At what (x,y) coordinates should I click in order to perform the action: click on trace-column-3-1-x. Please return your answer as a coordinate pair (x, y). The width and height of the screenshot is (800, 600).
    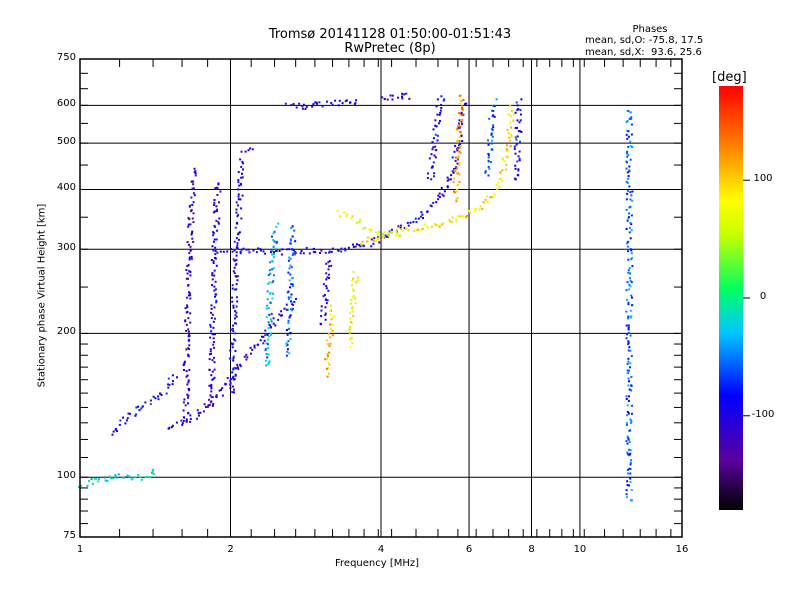
    Looking at the image, I should click on (330, 341).